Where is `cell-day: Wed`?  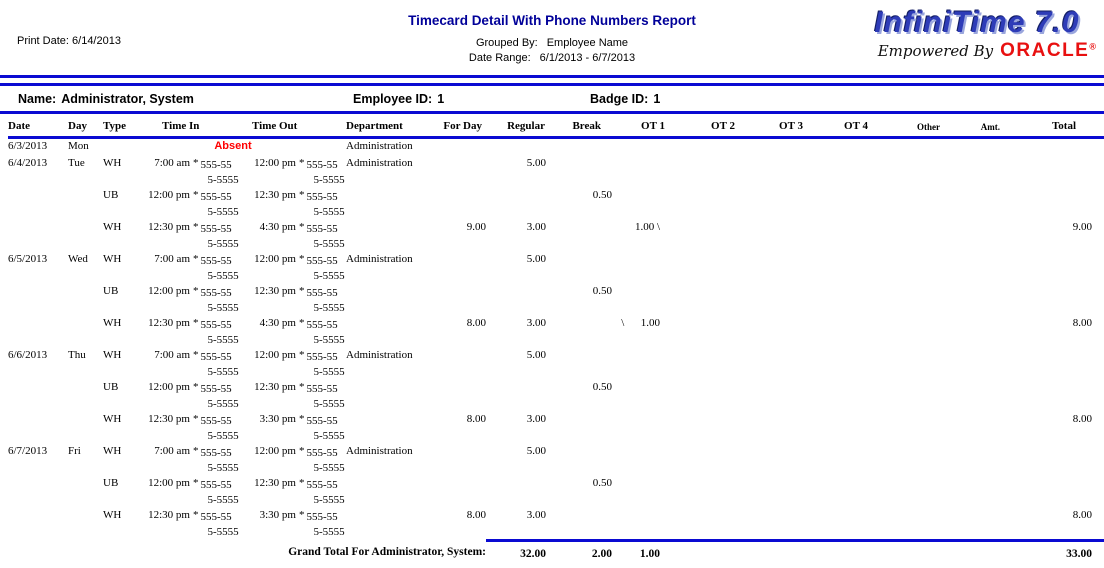 cell-day: Wed is located at coordinates (78, 259).